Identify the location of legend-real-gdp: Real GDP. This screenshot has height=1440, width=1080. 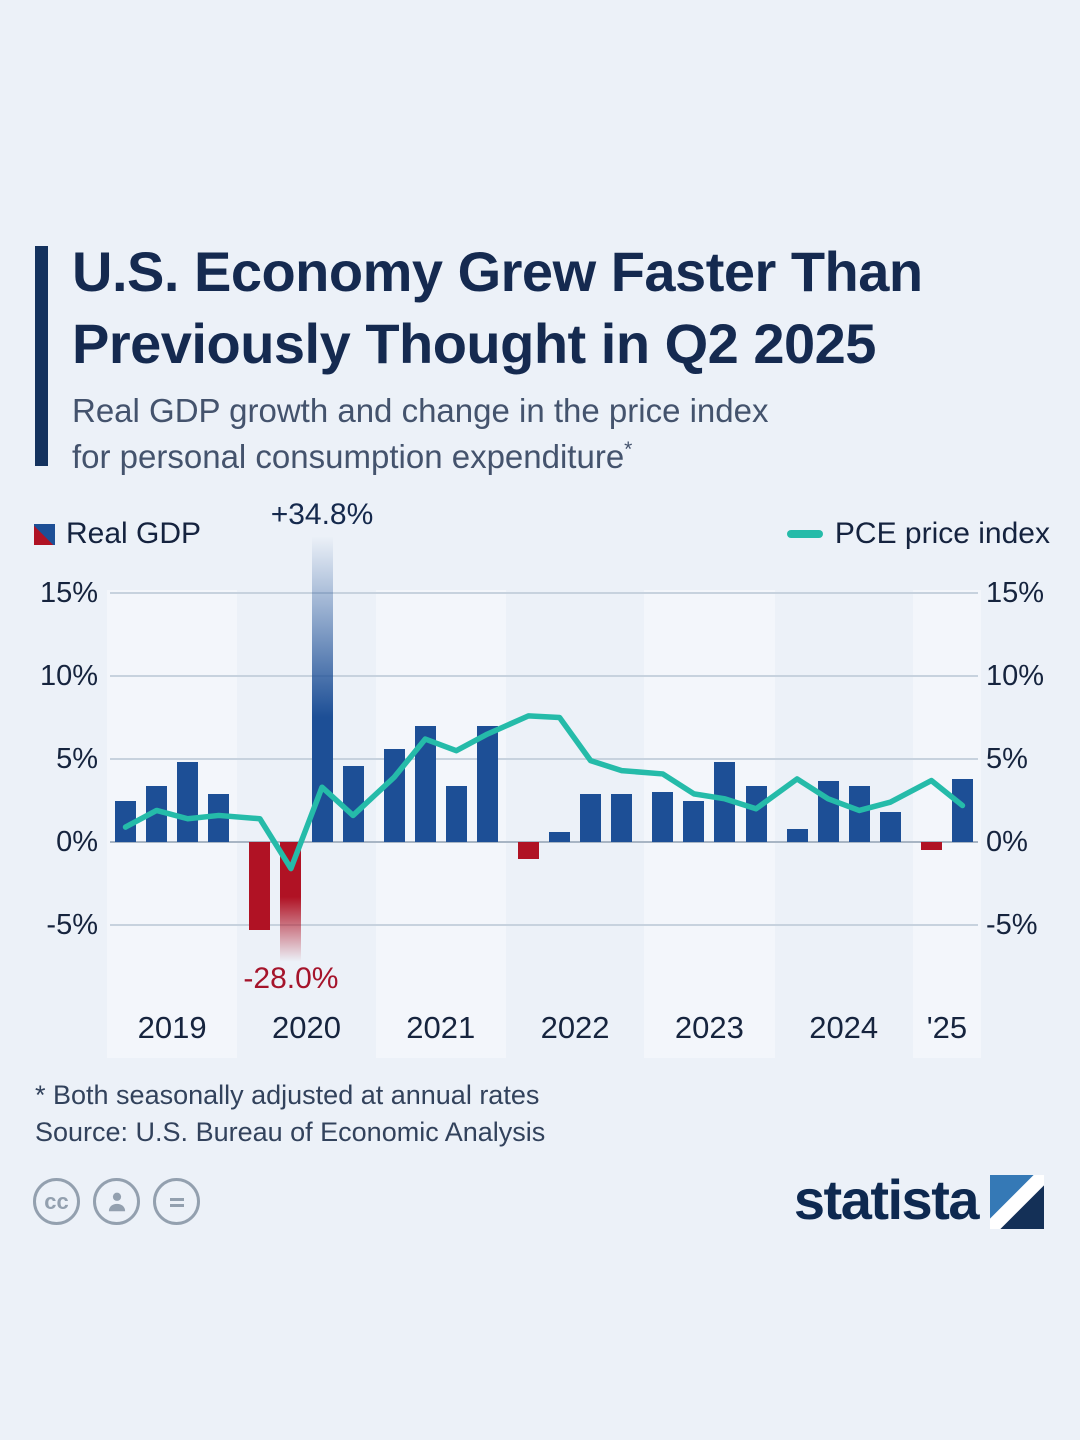
(117, 534).